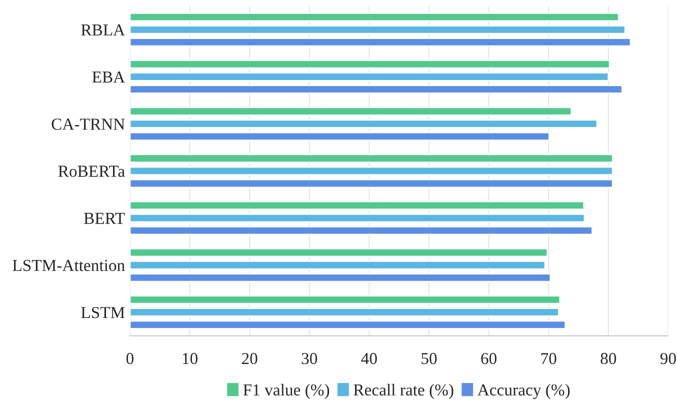 The image size is (677, 407). Describe the element at coordinates (130, 358) in the screenshot. I see `x-tick-label: 0` at that location.